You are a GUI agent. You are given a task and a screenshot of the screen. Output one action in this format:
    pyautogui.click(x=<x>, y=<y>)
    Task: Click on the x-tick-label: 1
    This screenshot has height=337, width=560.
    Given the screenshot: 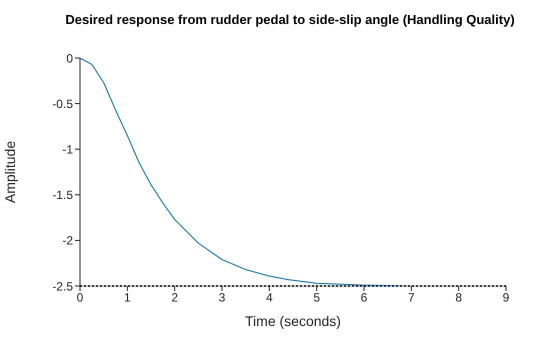 What is the action you would take?
    pyautogui.click(x=127, y=297)
    